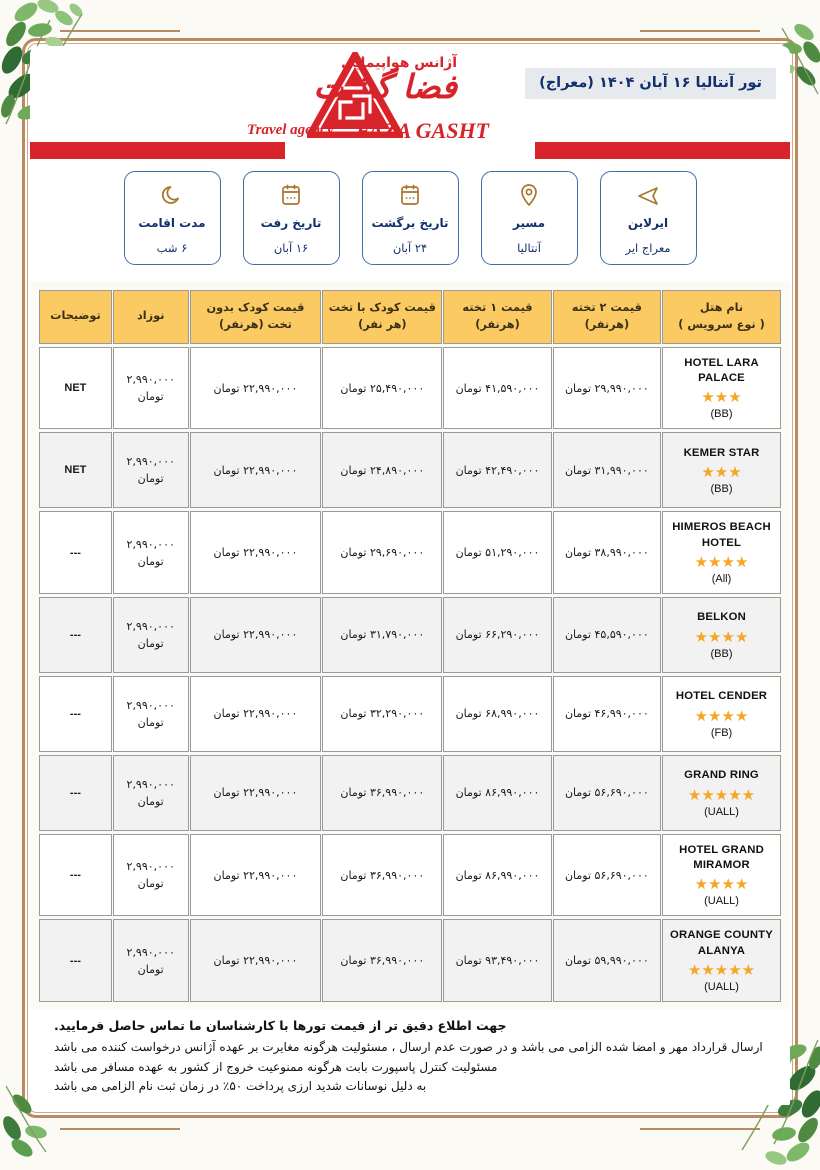  I want to click on cell-price-double: ۳۱,۹۹۰,۰۰۰ تومان, so click(607, 470).